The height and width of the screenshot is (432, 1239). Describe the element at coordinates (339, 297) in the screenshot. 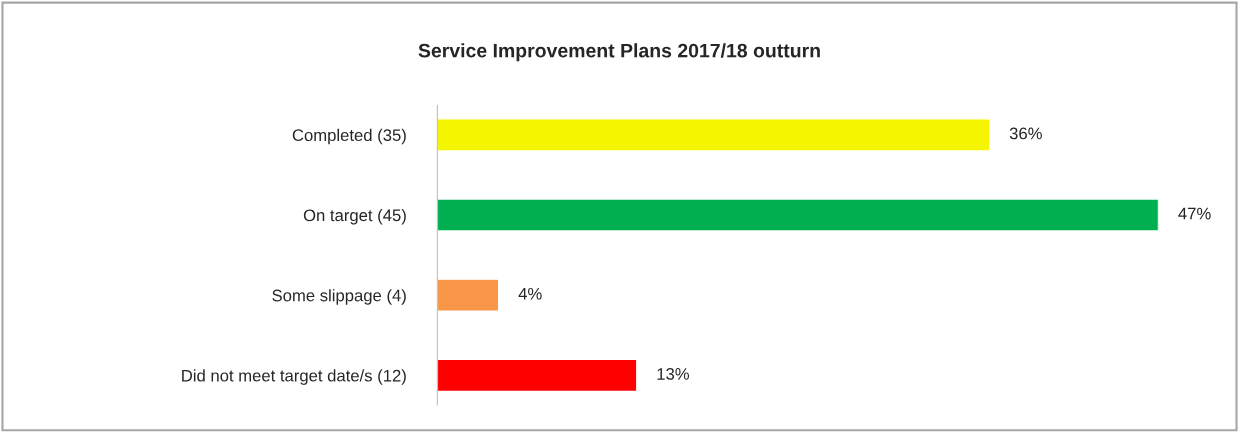

I see `y-tick-label: Some slippage (4)` at that location.